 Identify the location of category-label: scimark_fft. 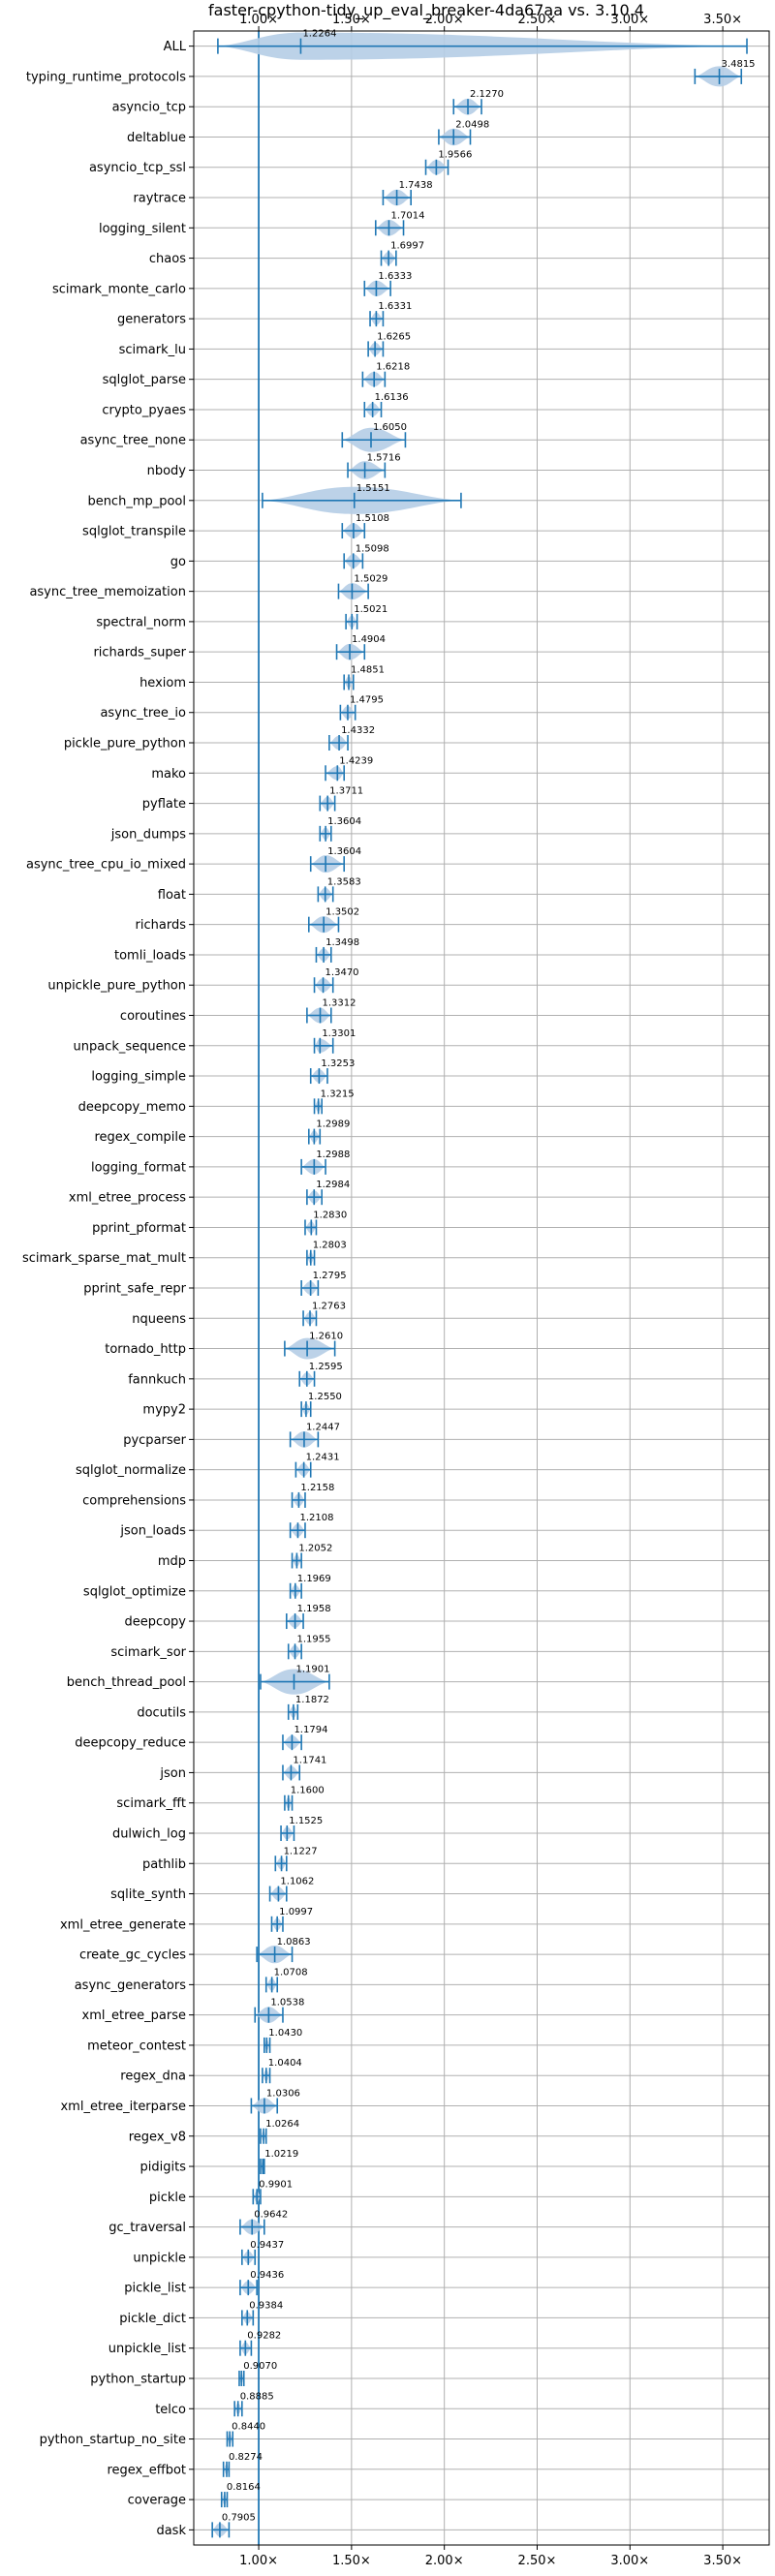
(151, 1803).